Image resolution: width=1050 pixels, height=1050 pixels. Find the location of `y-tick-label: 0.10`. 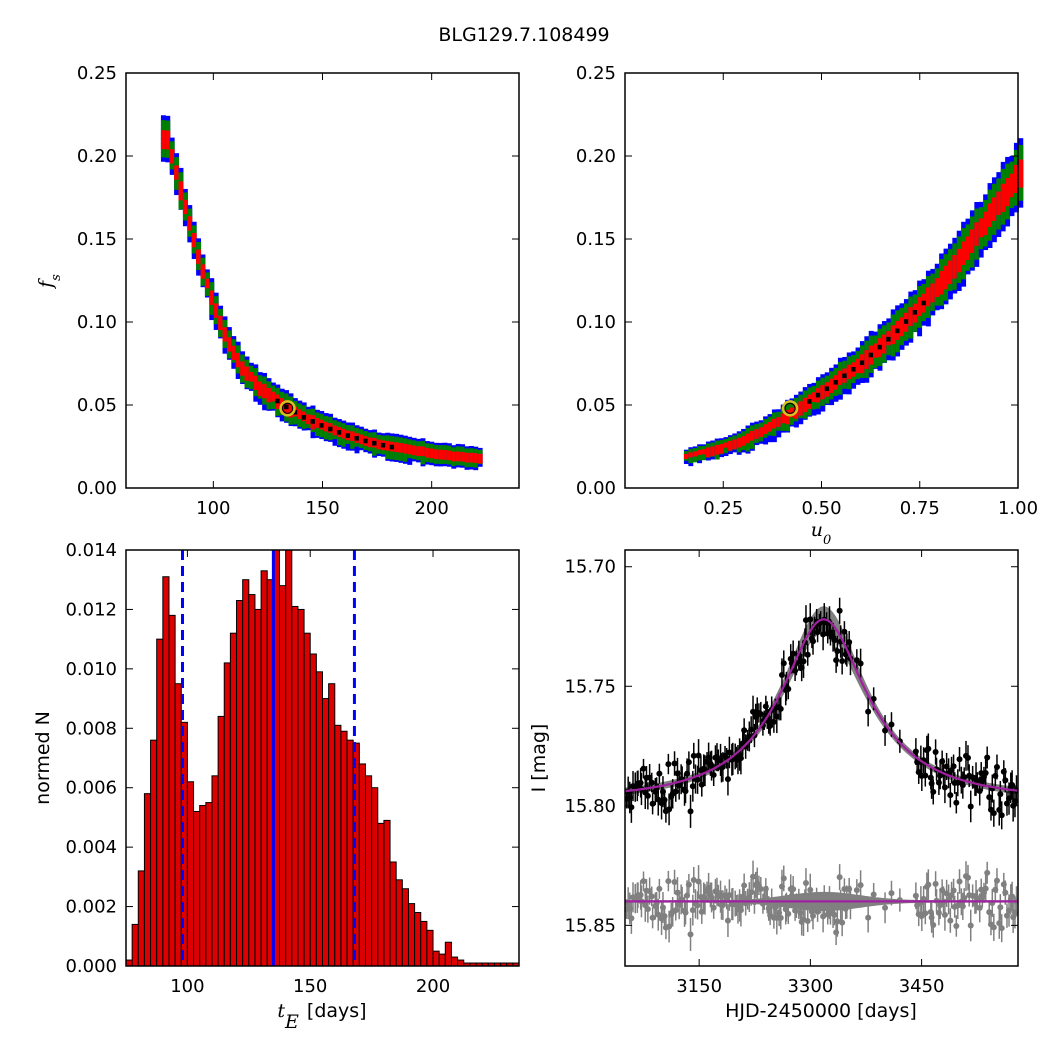

y-tick-label: 0.10 is located at coordinates (97, 322).